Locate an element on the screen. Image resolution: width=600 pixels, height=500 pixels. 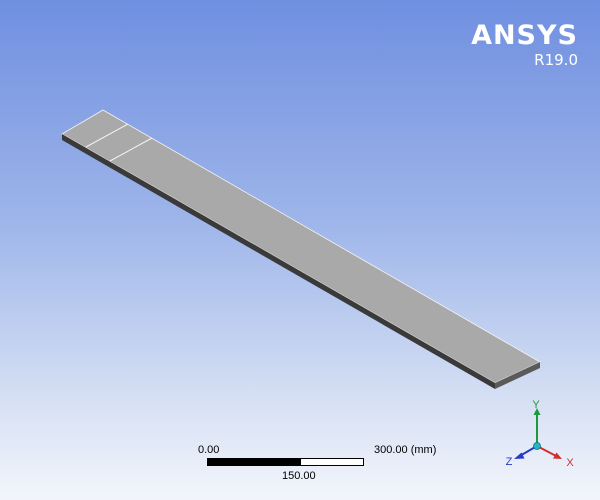
specimen-end-edge is located at coordinates (517, 375).